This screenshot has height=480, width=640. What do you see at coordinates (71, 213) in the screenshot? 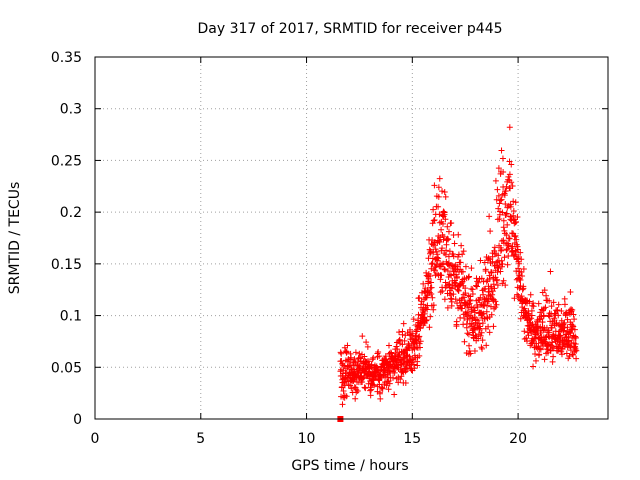
I see `y-tick-label: 0.2` at bounding box center [71, 213].